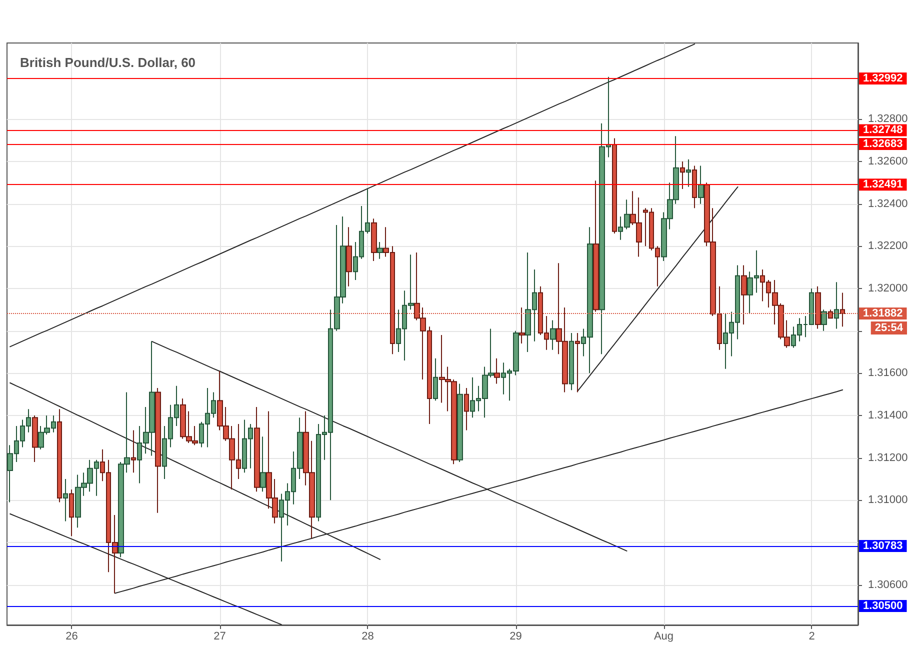  Describe the element at coordinates (883, 546) in the screenshot. I see `ref-line-label: 1.30783` at that location.